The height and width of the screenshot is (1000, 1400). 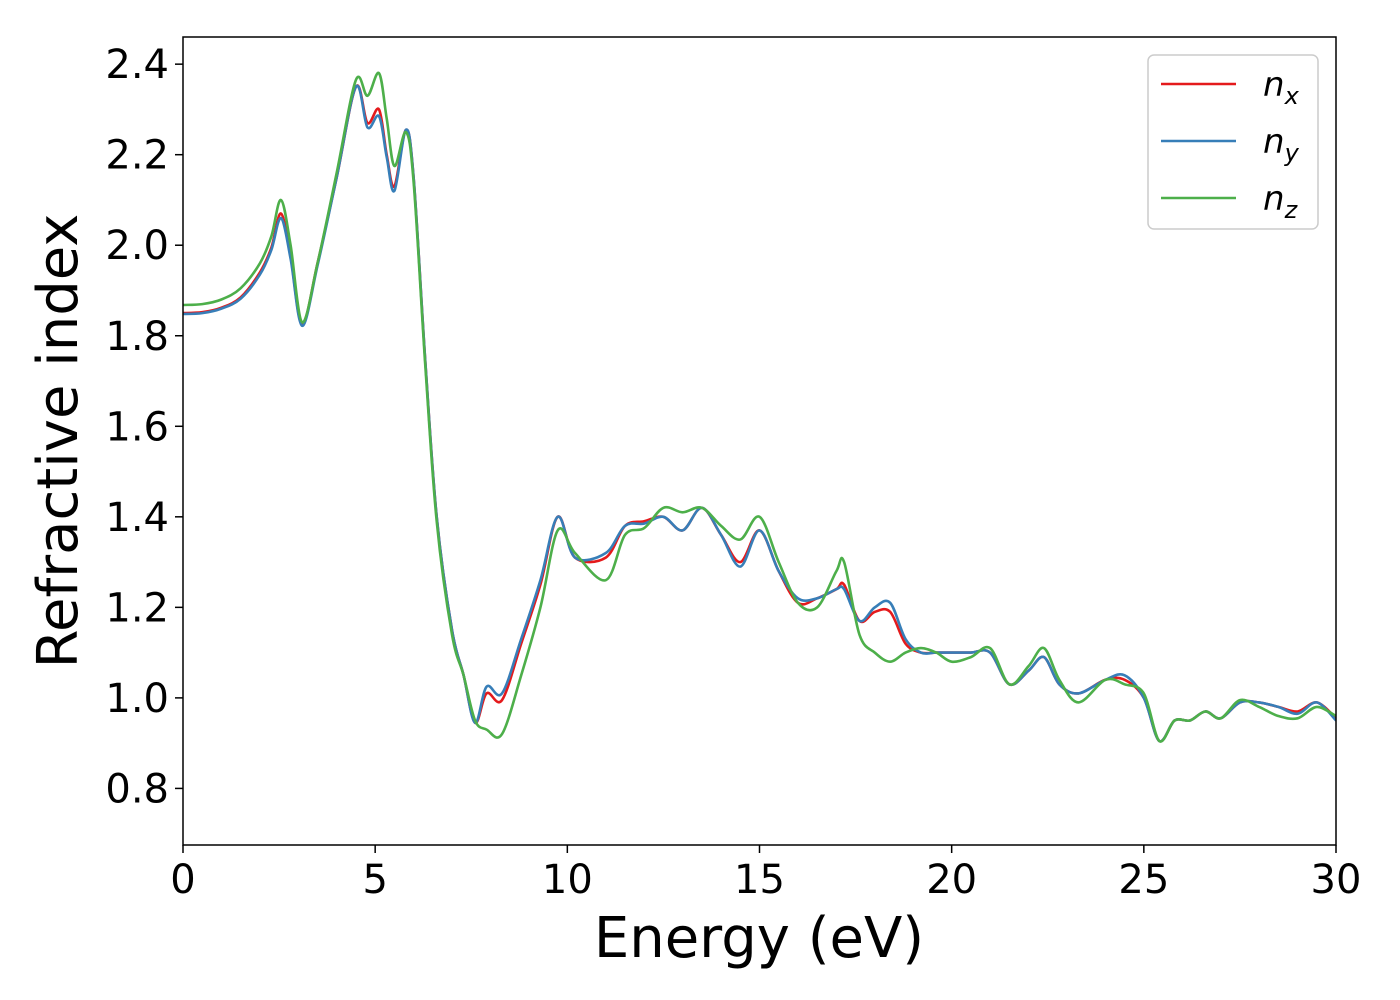 I want to click on y-tick-label: 2.2, so click(x=137, y=156).